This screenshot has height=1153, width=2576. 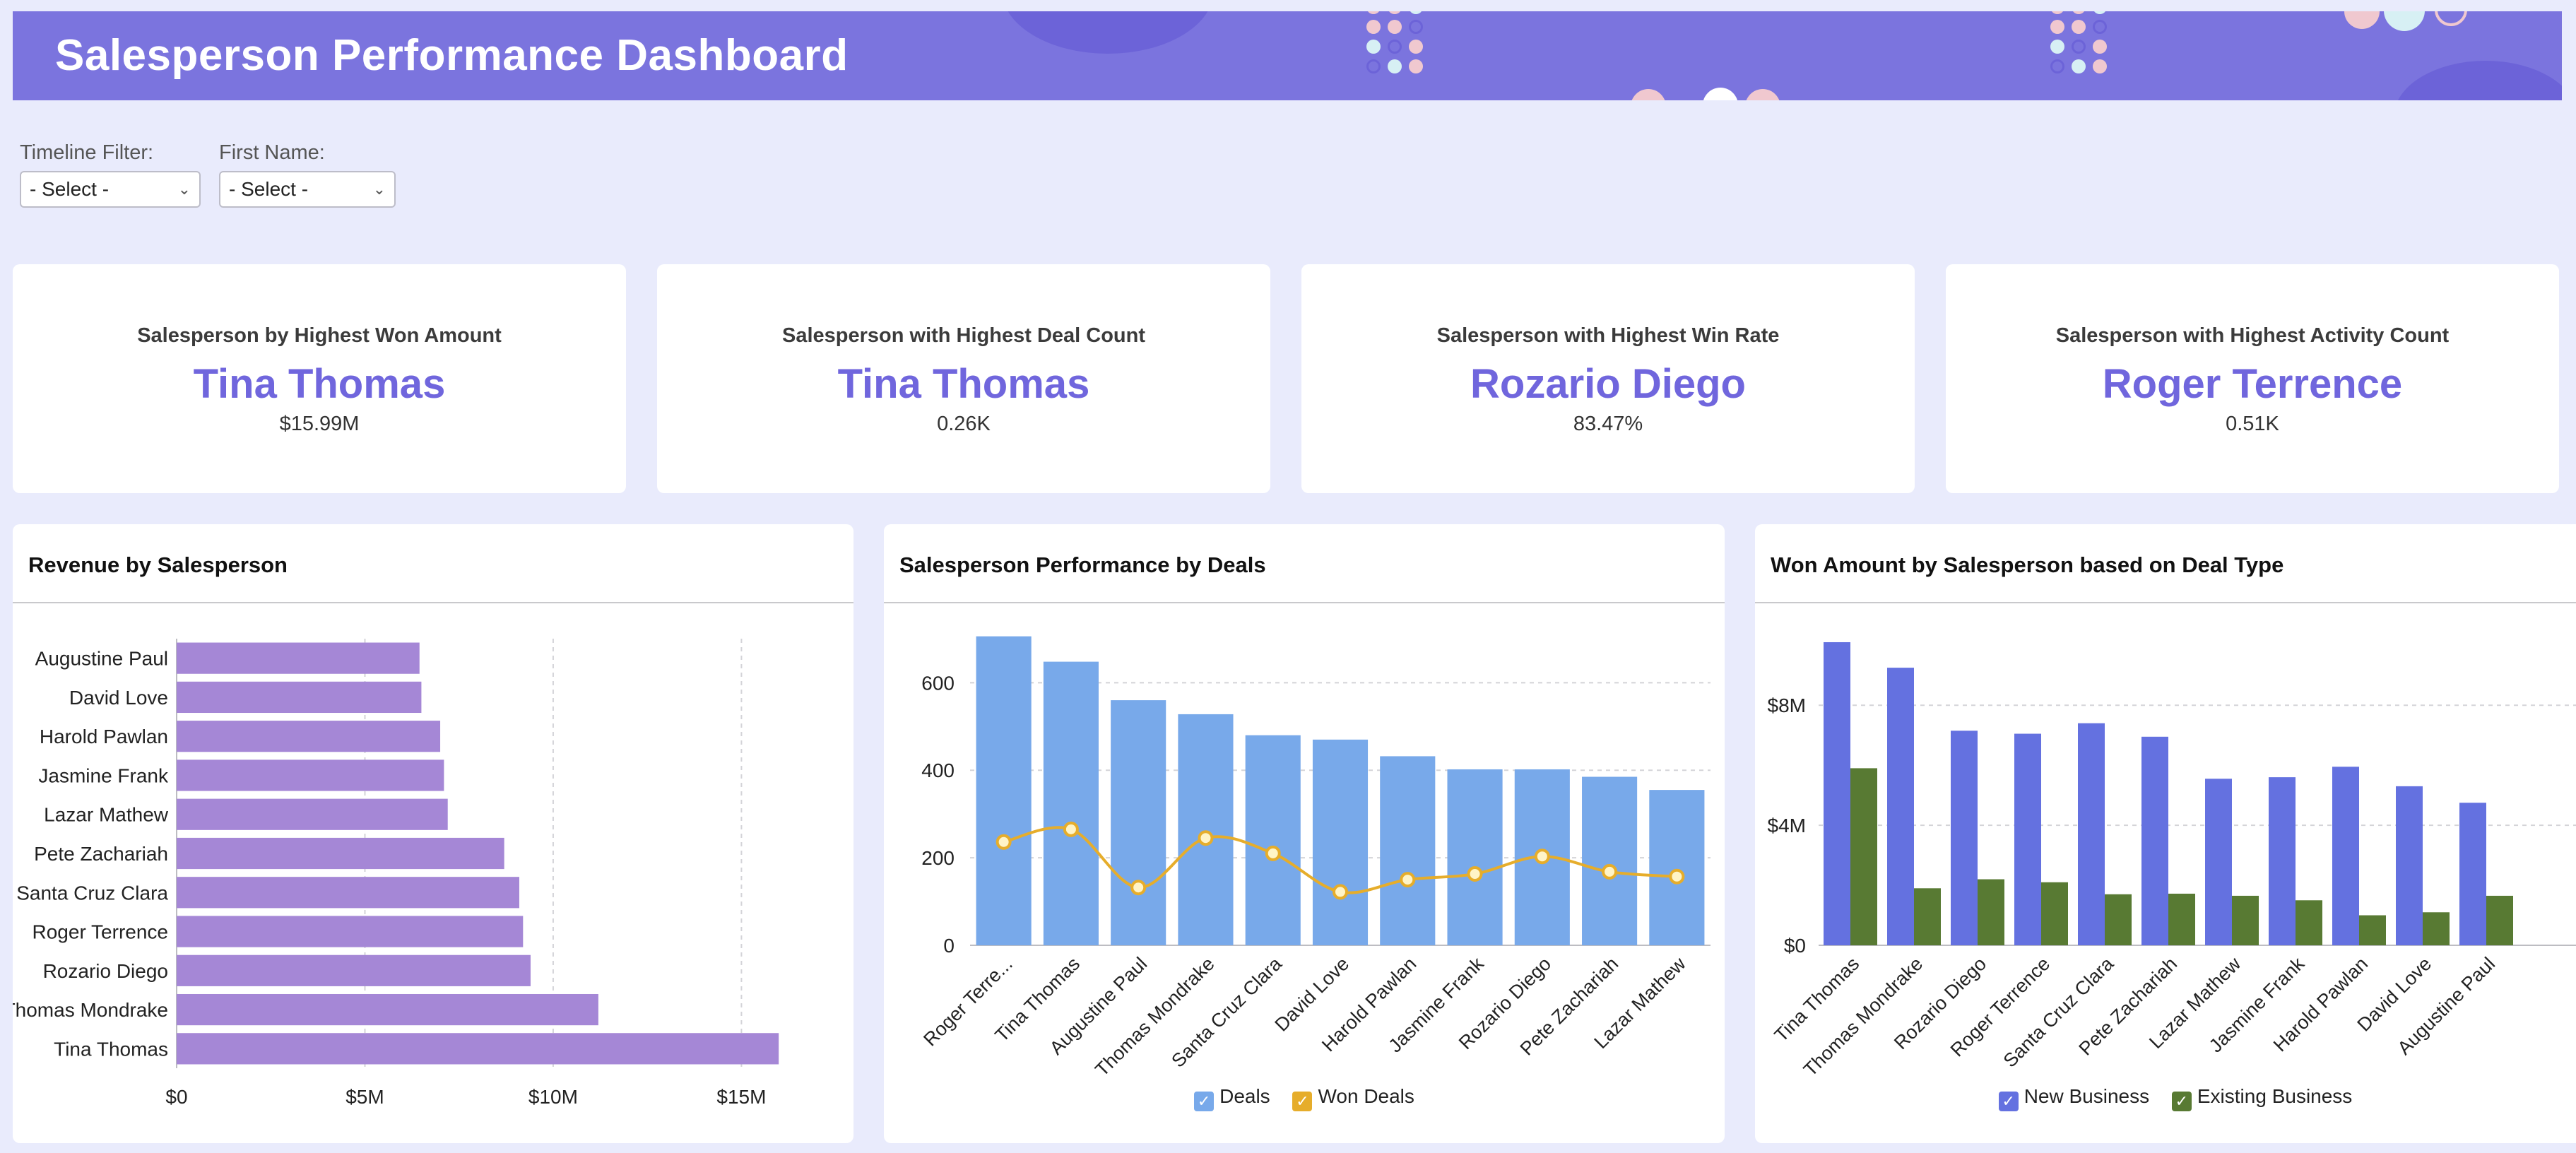 What do you see at coordinates (1244, 1096) in the screenshot?
I see `legend-label: Deals` at bounding box center [1244, 1096].